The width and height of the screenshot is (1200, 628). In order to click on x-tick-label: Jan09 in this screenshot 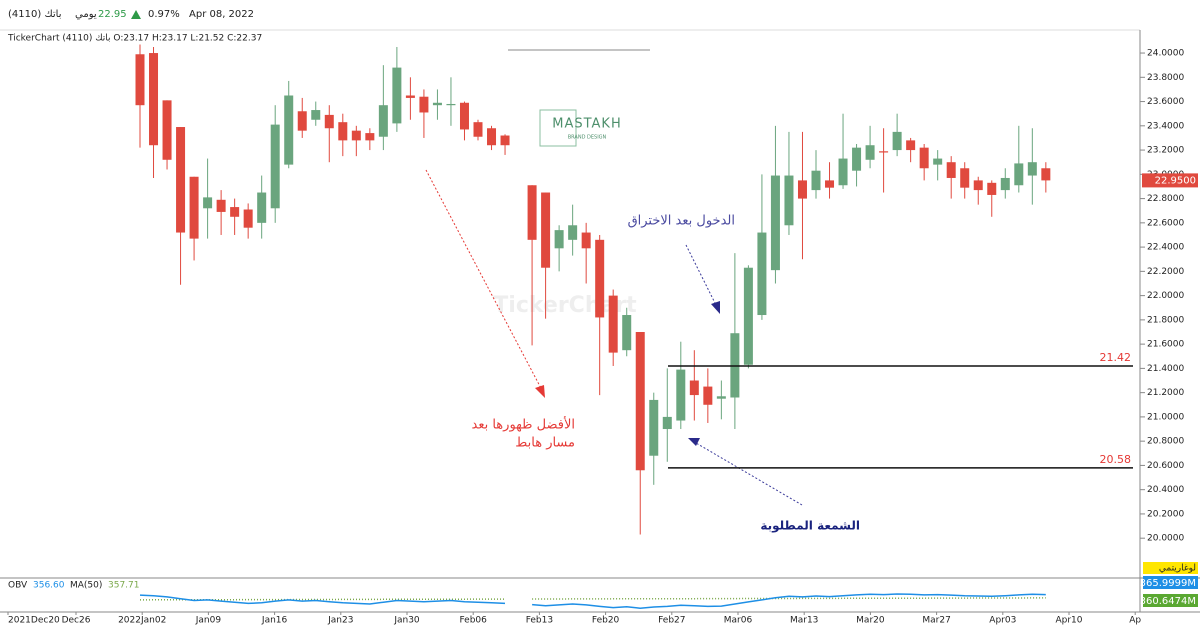, I will do `click(208, 621)`.